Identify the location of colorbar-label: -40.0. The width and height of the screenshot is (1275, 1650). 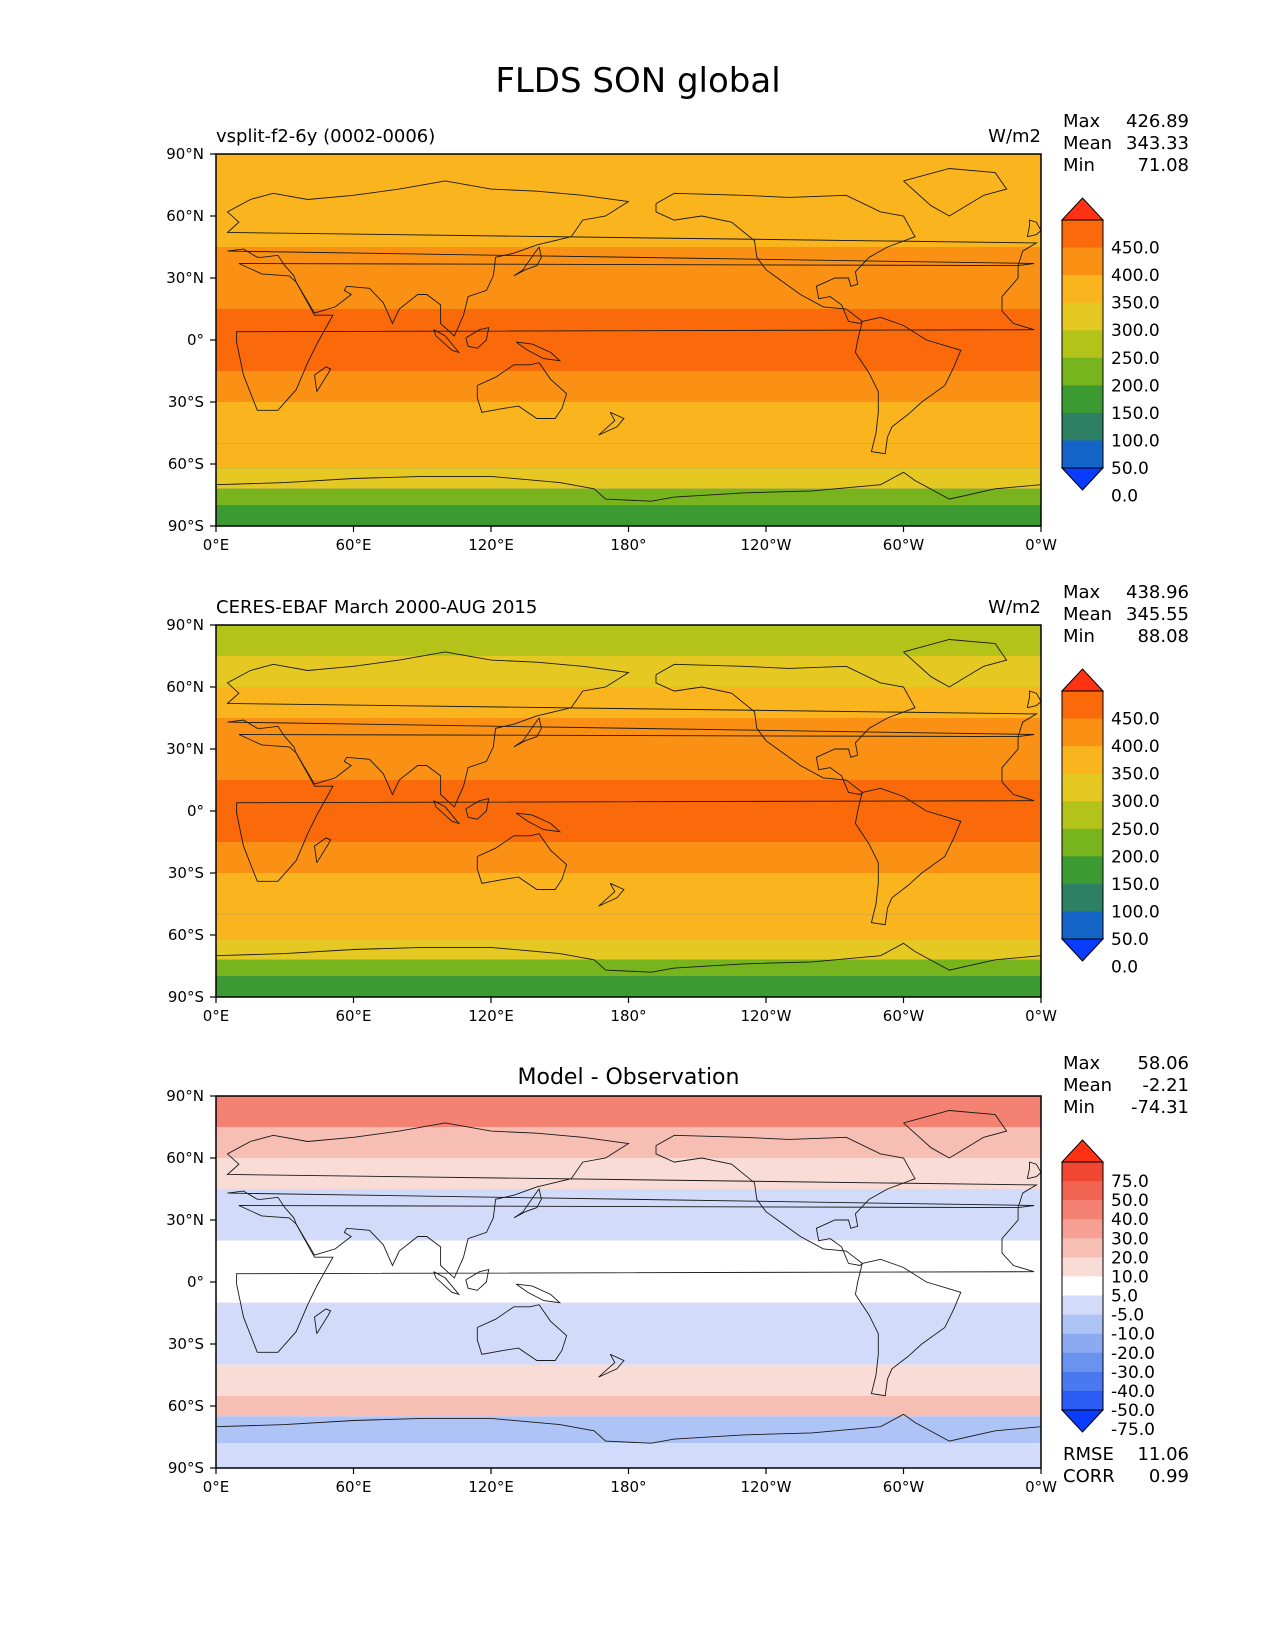
(1133, 1392).